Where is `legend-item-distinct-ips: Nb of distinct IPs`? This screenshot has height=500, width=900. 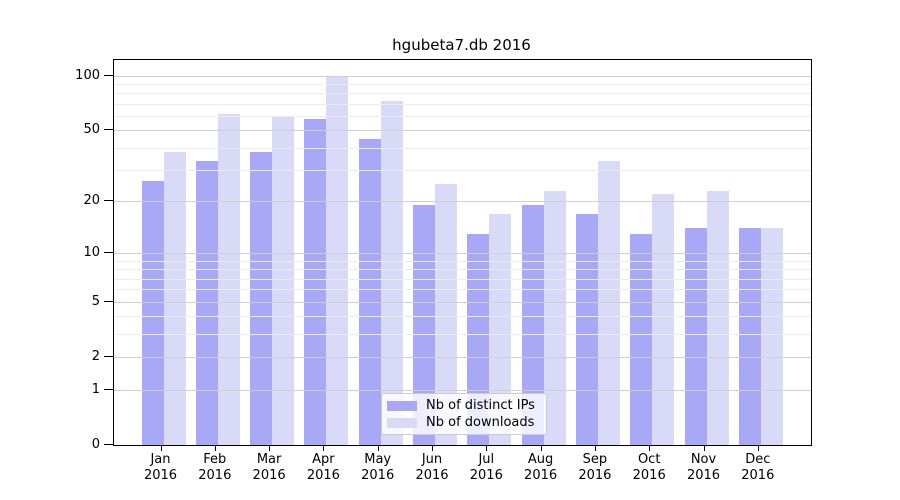
legend-item-distinct-ips: Nb of distinct IPs is located at coordinates (463, 405).